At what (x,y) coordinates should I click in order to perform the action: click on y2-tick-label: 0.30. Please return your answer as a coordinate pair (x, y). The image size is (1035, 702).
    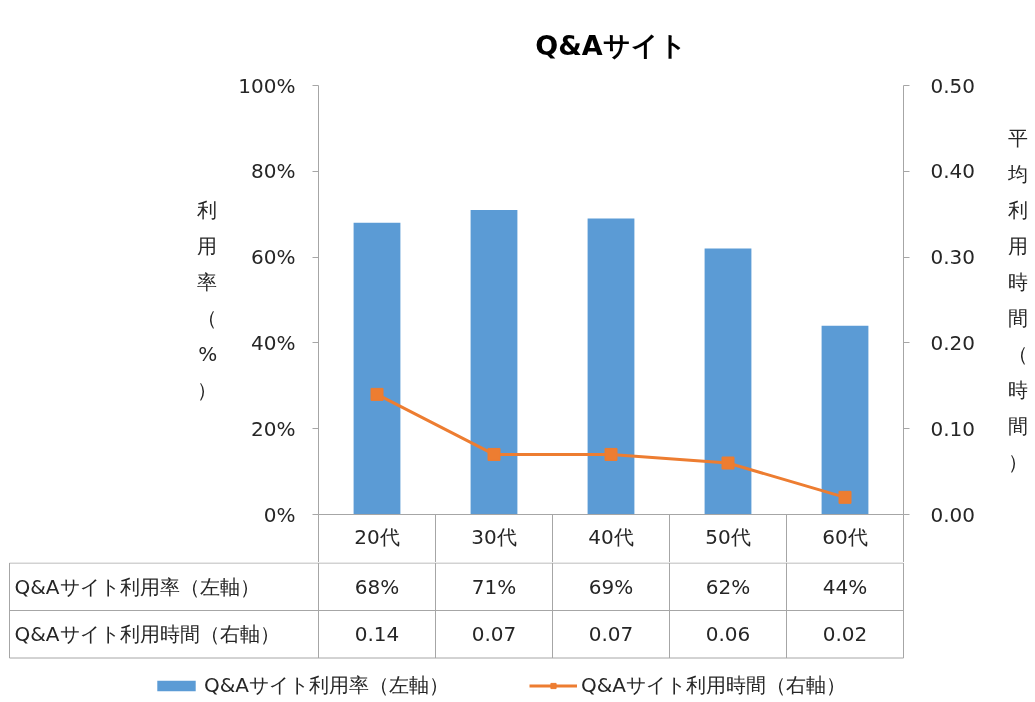
    Looking at the image, I should click on (953, 257).